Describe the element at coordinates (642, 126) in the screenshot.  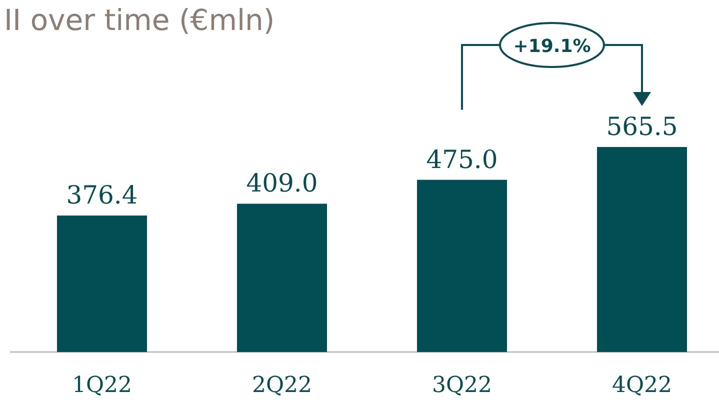
I see `data-label: 565.5` at that location.